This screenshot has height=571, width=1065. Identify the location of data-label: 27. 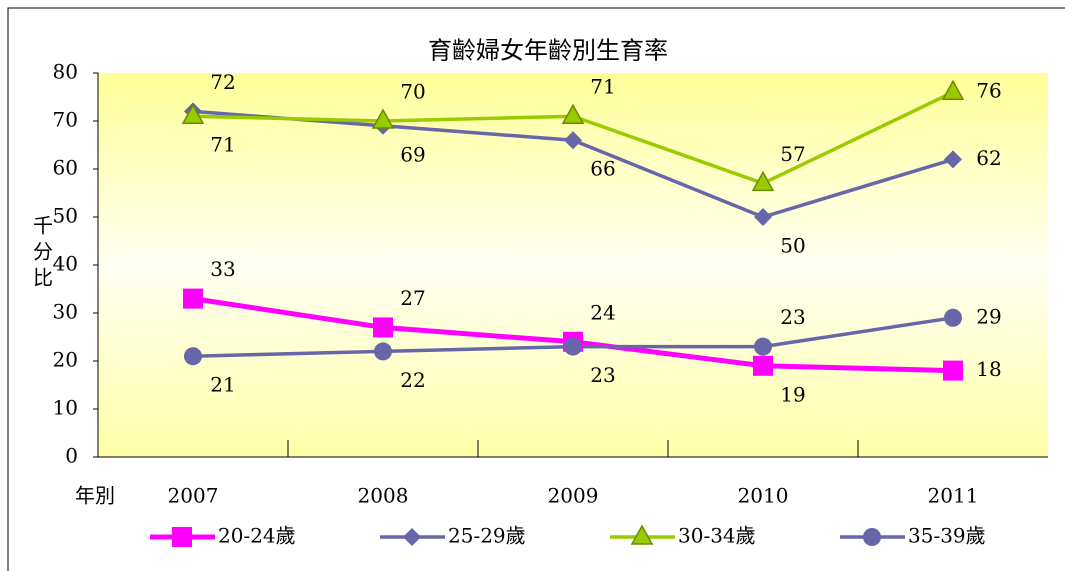
(412, 298).